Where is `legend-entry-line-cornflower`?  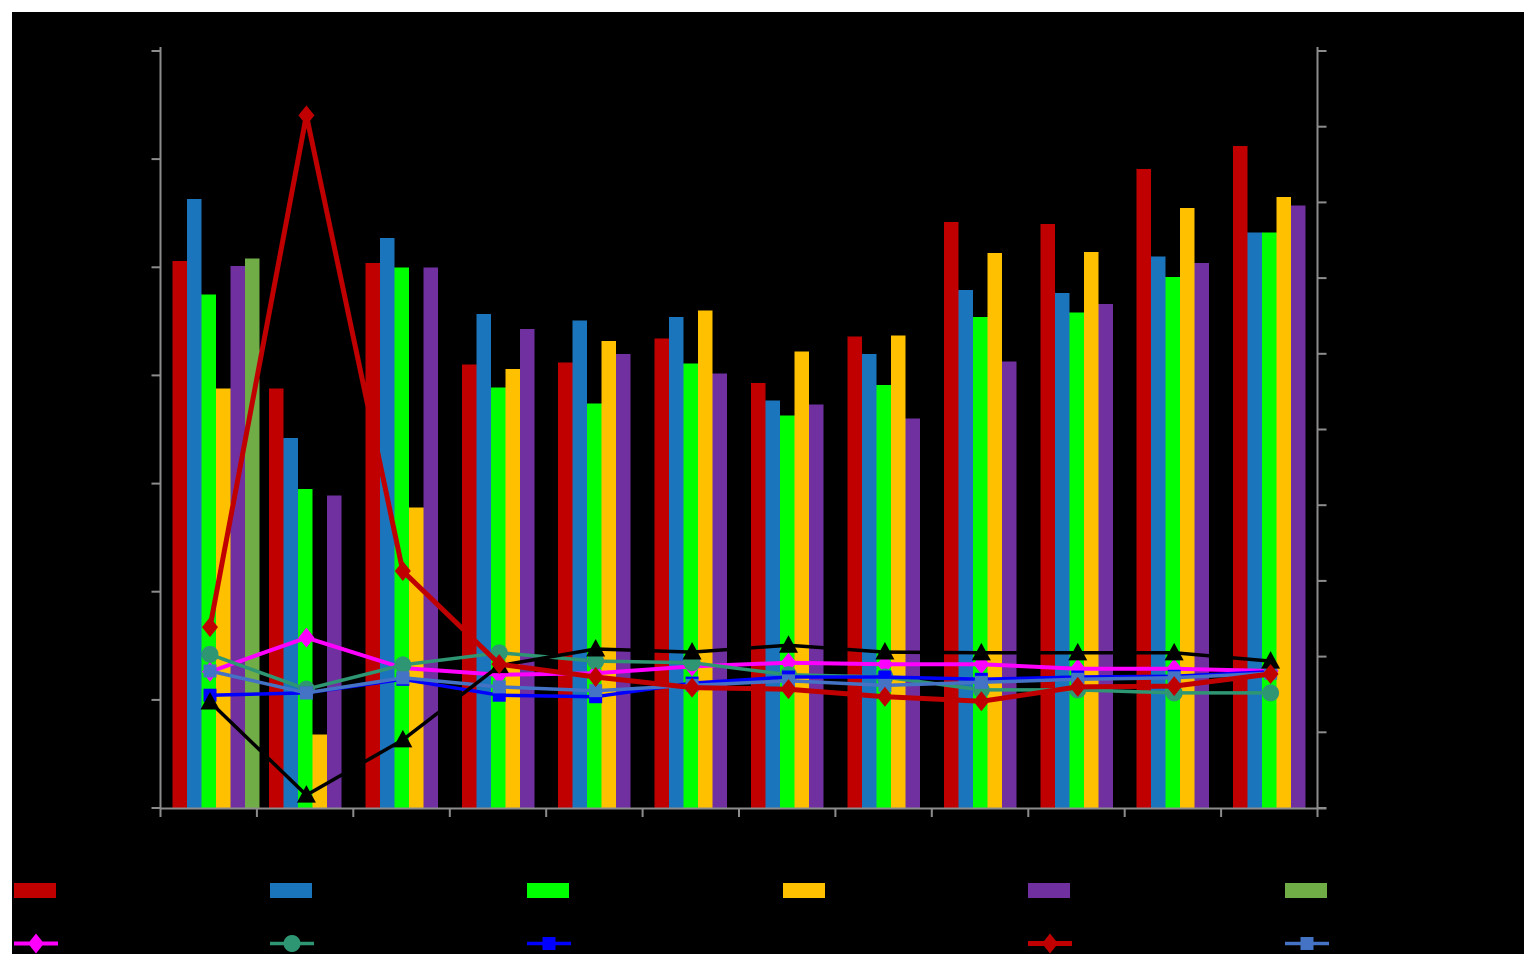 legend-entry-line-cornflower is located at coordinates (1307, 943).